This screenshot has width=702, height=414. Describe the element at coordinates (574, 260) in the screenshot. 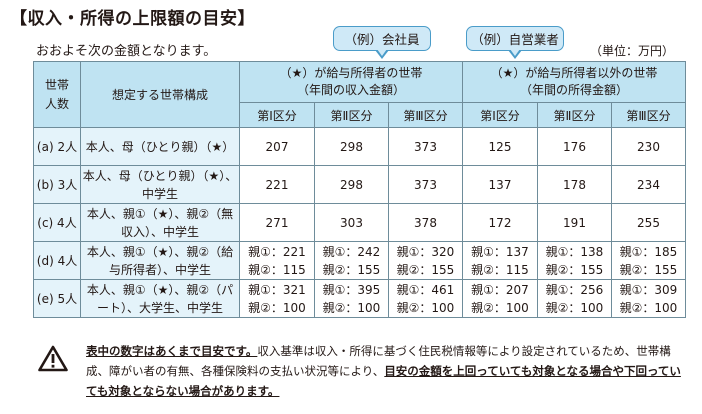

I see `value-cell: 親①：138 親②：155` at that location.